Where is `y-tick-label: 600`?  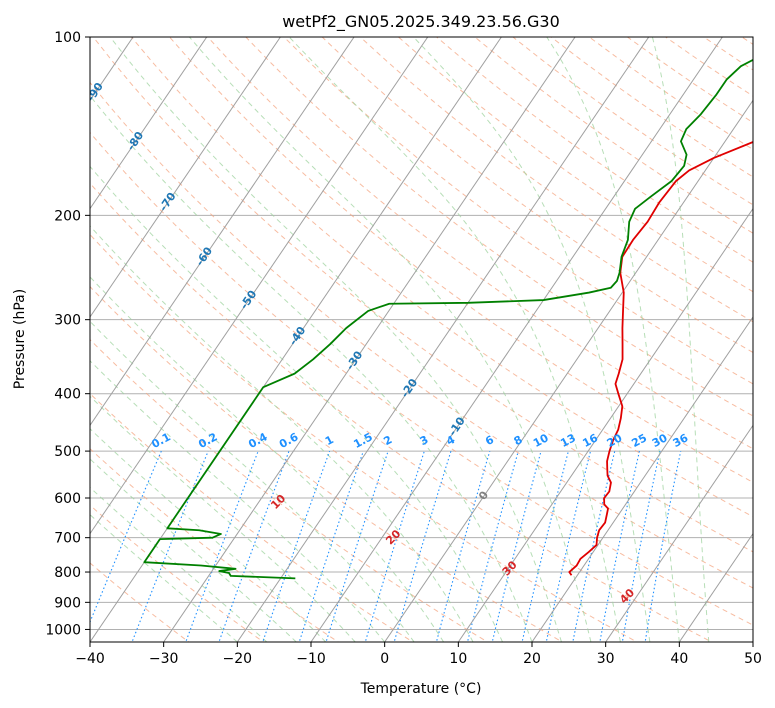 y-tick-label: 600 is located at coordinates (67, 499).